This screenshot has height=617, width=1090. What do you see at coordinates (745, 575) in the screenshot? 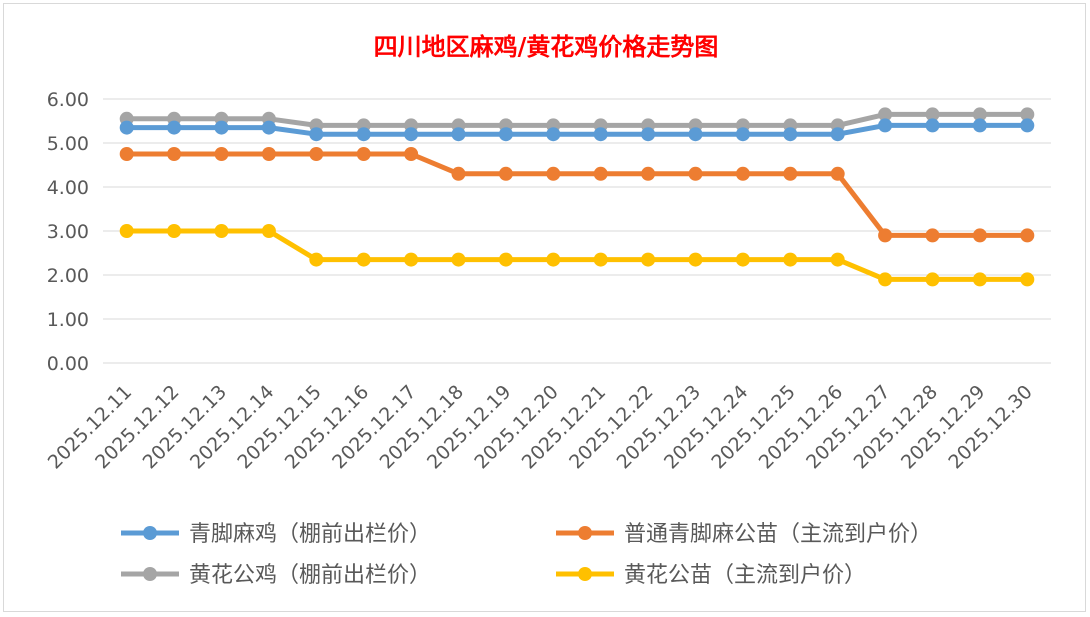
I see `legend-label: 黄花公苗（主流到户价）` at bounding box center [745, 575].